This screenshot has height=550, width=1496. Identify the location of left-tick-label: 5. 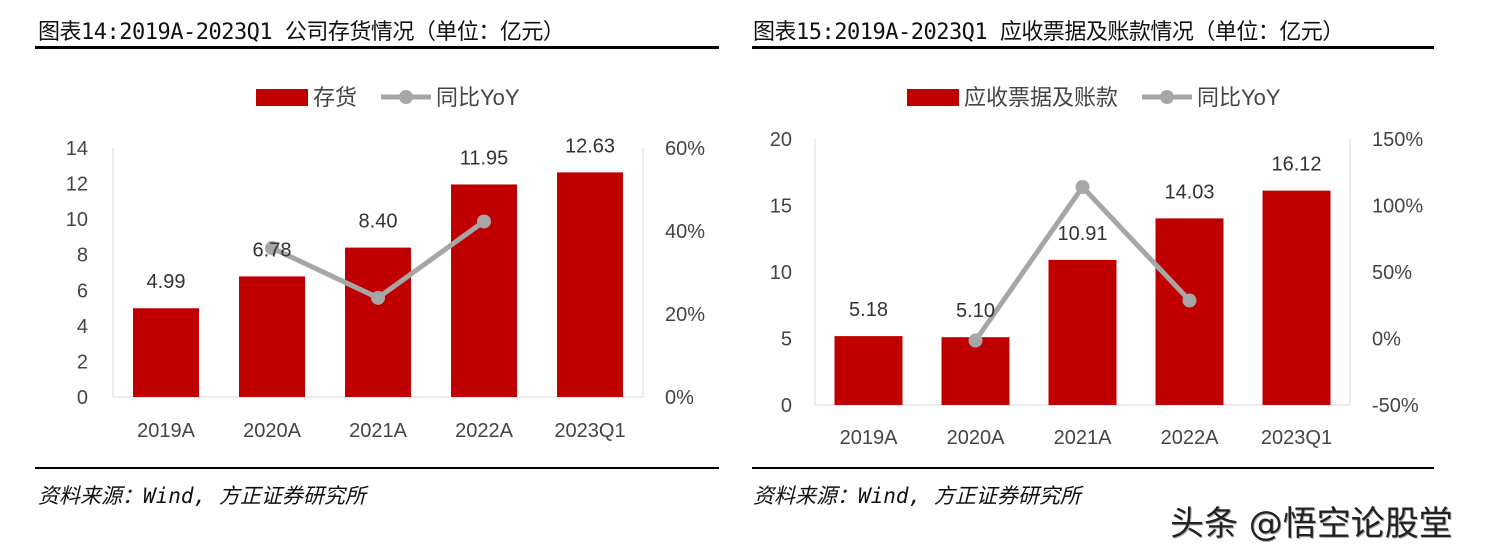
(786, 340).